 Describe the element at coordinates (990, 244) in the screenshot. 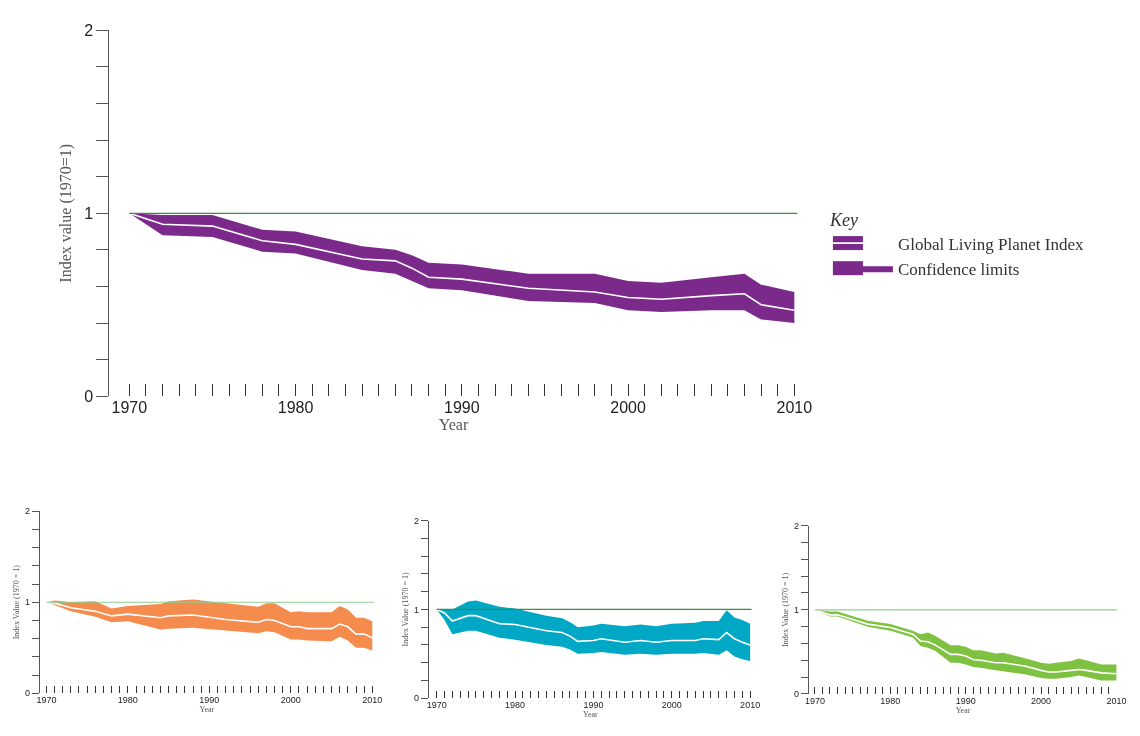

I see `legend-label: Global Living Planet Index` at that location.